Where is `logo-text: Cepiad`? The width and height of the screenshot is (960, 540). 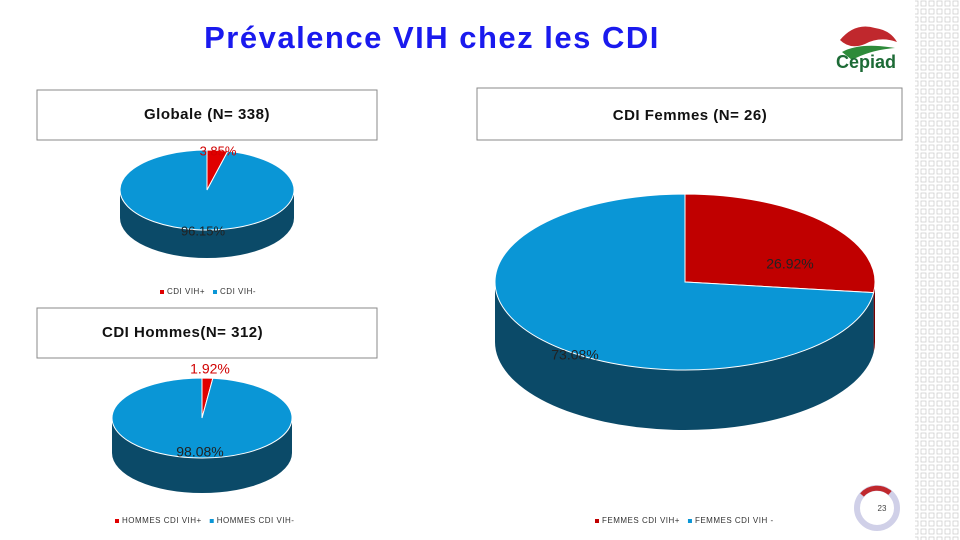
logo-text: Cepiad is located at coordinates (866, 62).